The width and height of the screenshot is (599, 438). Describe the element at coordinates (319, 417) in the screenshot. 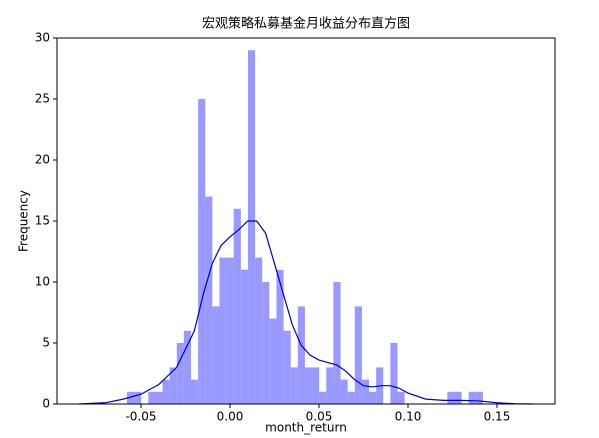

I see `x-tick-label: 0.05` at that location.